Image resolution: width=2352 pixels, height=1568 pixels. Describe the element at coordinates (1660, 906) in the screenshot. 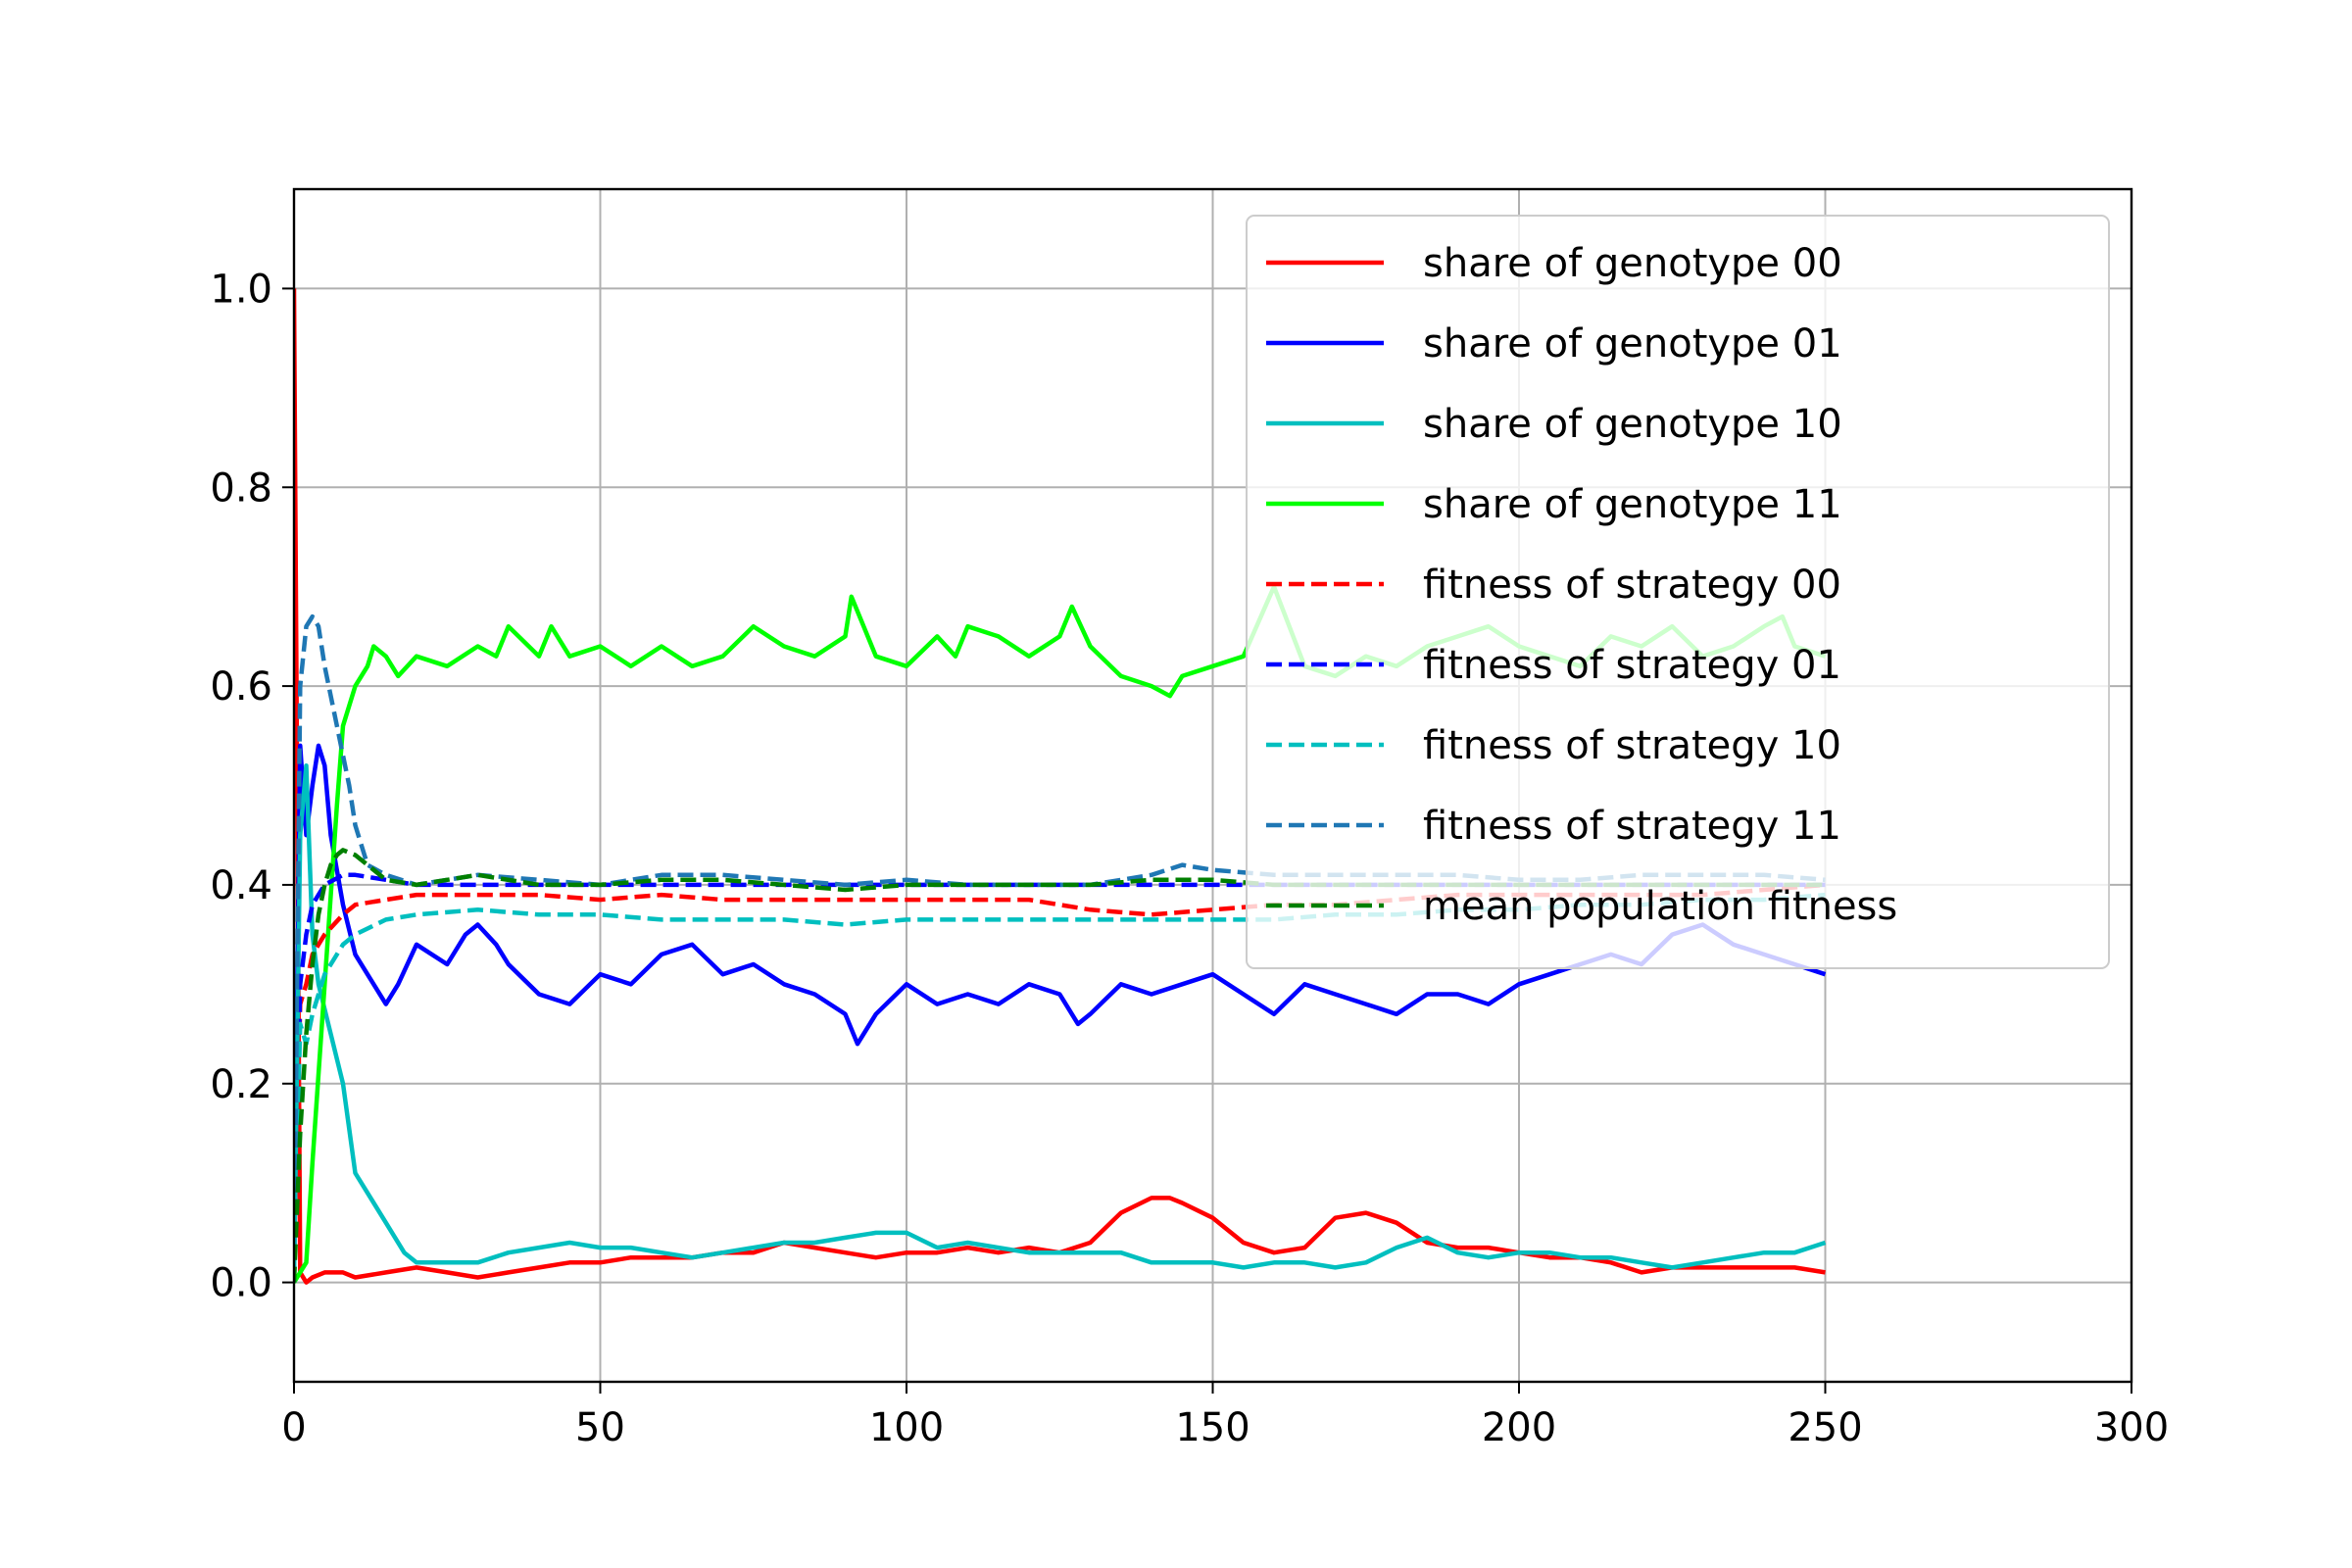

I see `legend-label: mean population fitness` at that location.